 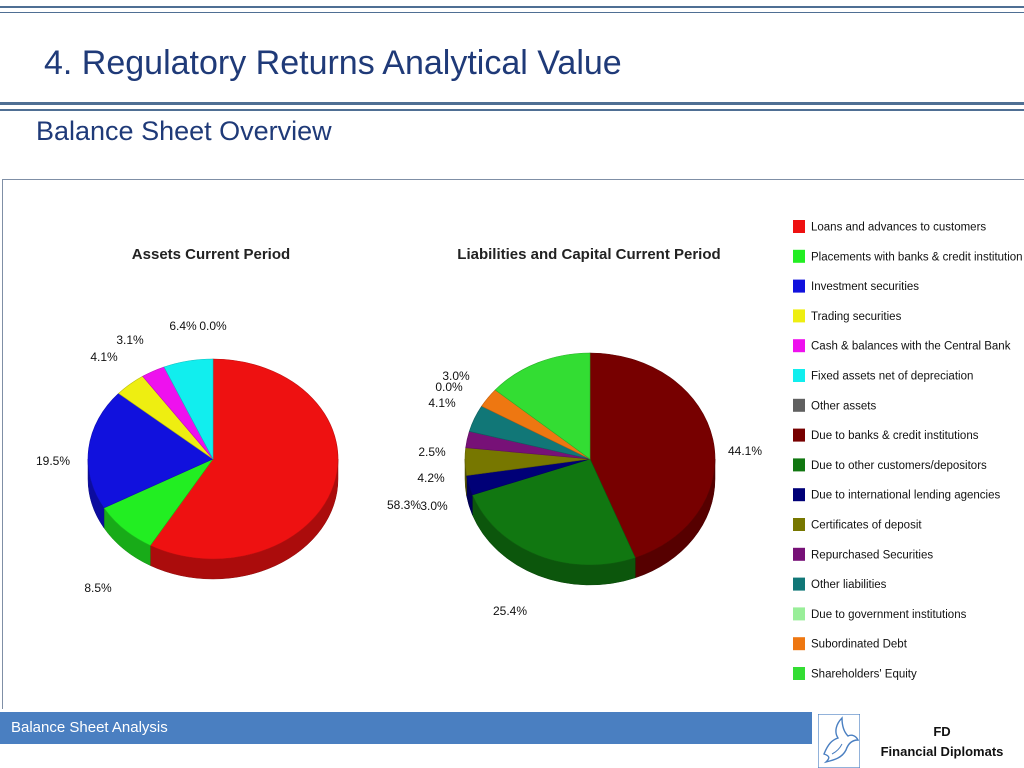 I want to click on pie-chart-liabilities-and-capital-current-period: 44.1%25.4%3.0%4.2%2.5%4.1%0.0%3.0%, so click(x=589, y=485).